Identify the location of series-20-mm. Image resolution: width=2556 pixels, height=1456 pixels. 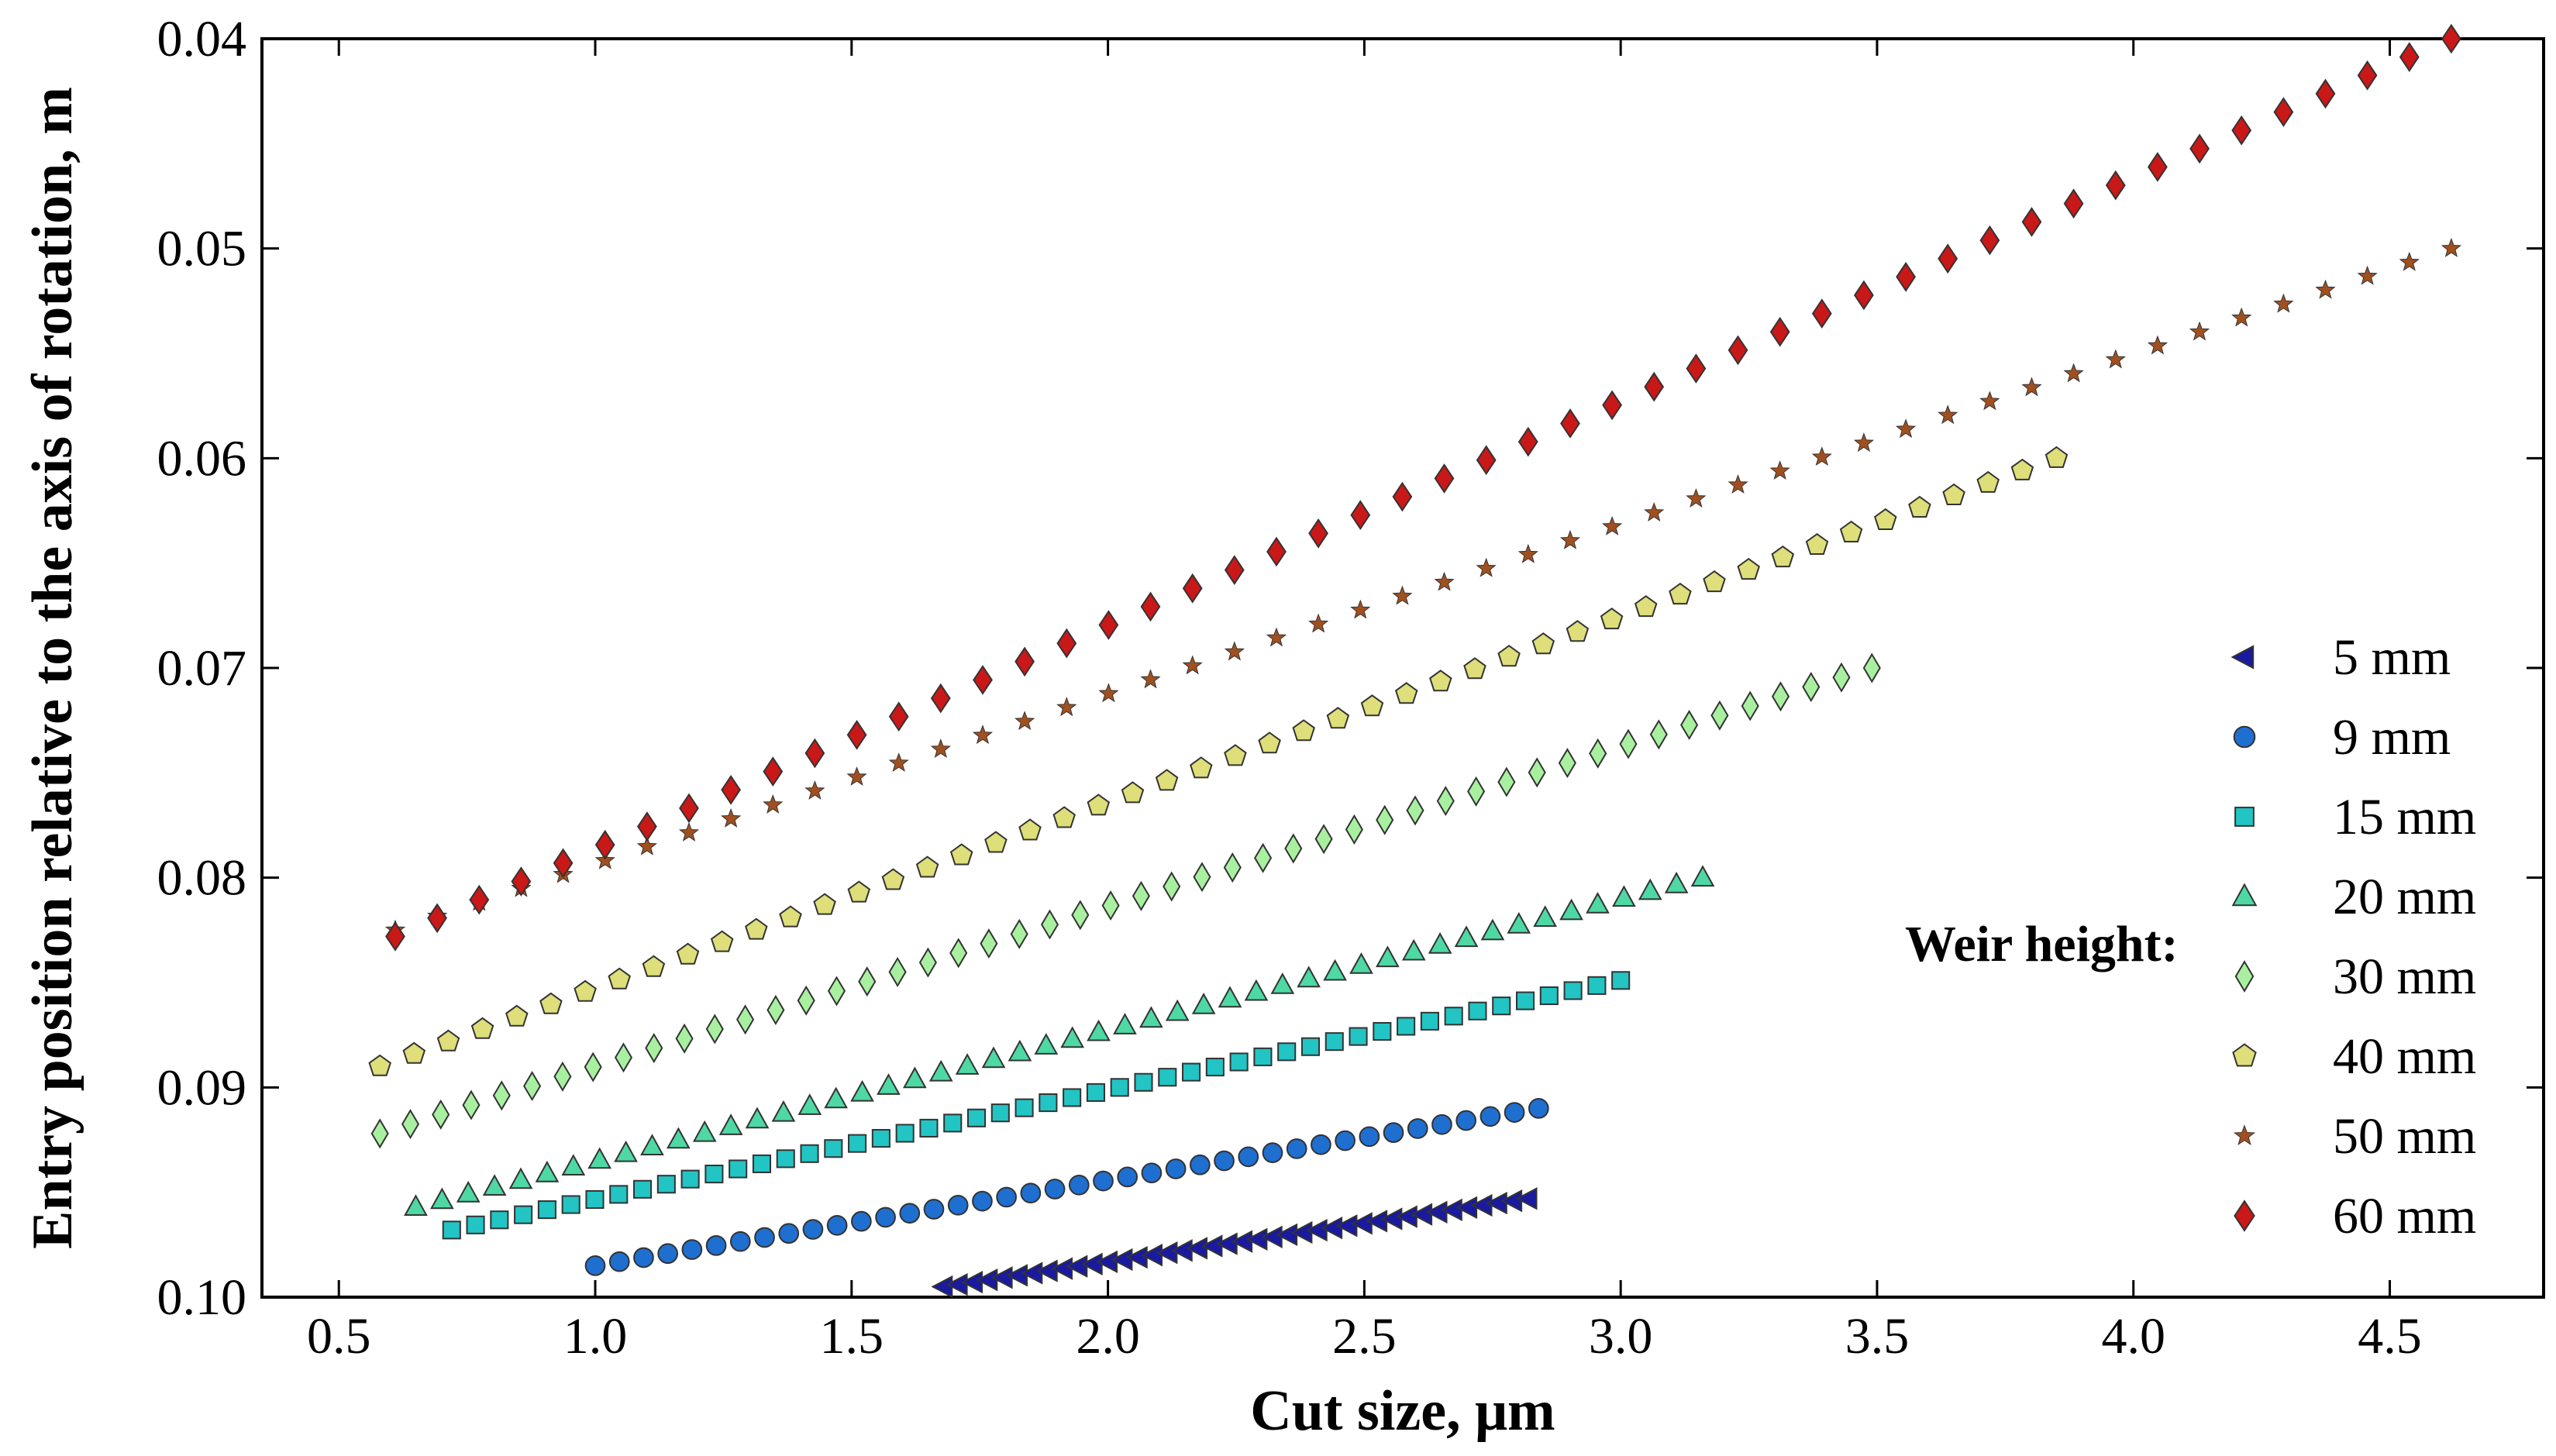
(1060, 1040).